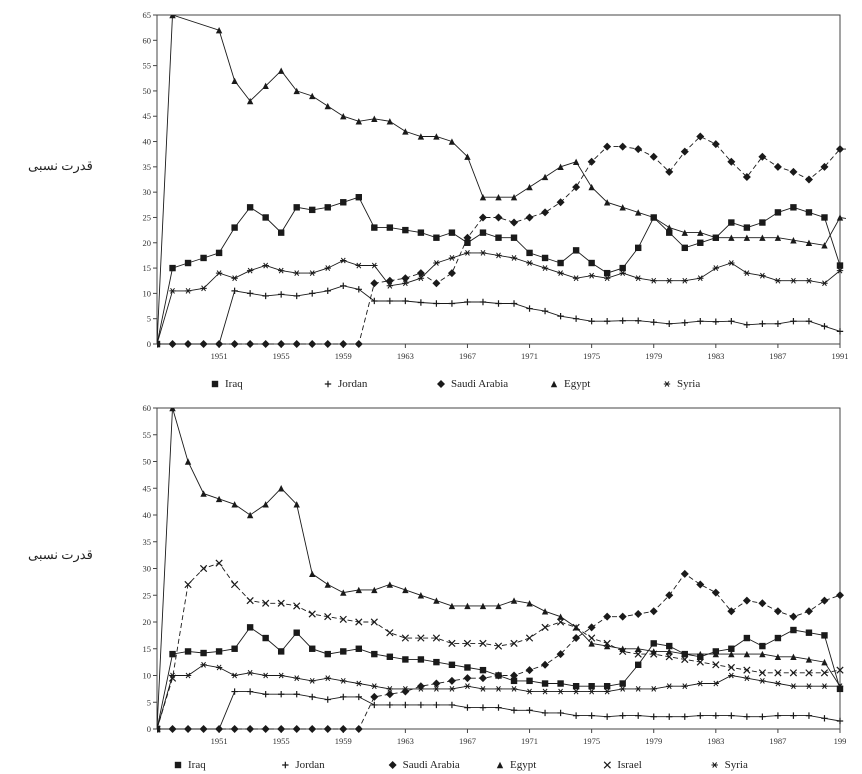  Describe the element at coordinates (669, 686) in the screenshot. I see `bottom-point-syria-1980` at that location.